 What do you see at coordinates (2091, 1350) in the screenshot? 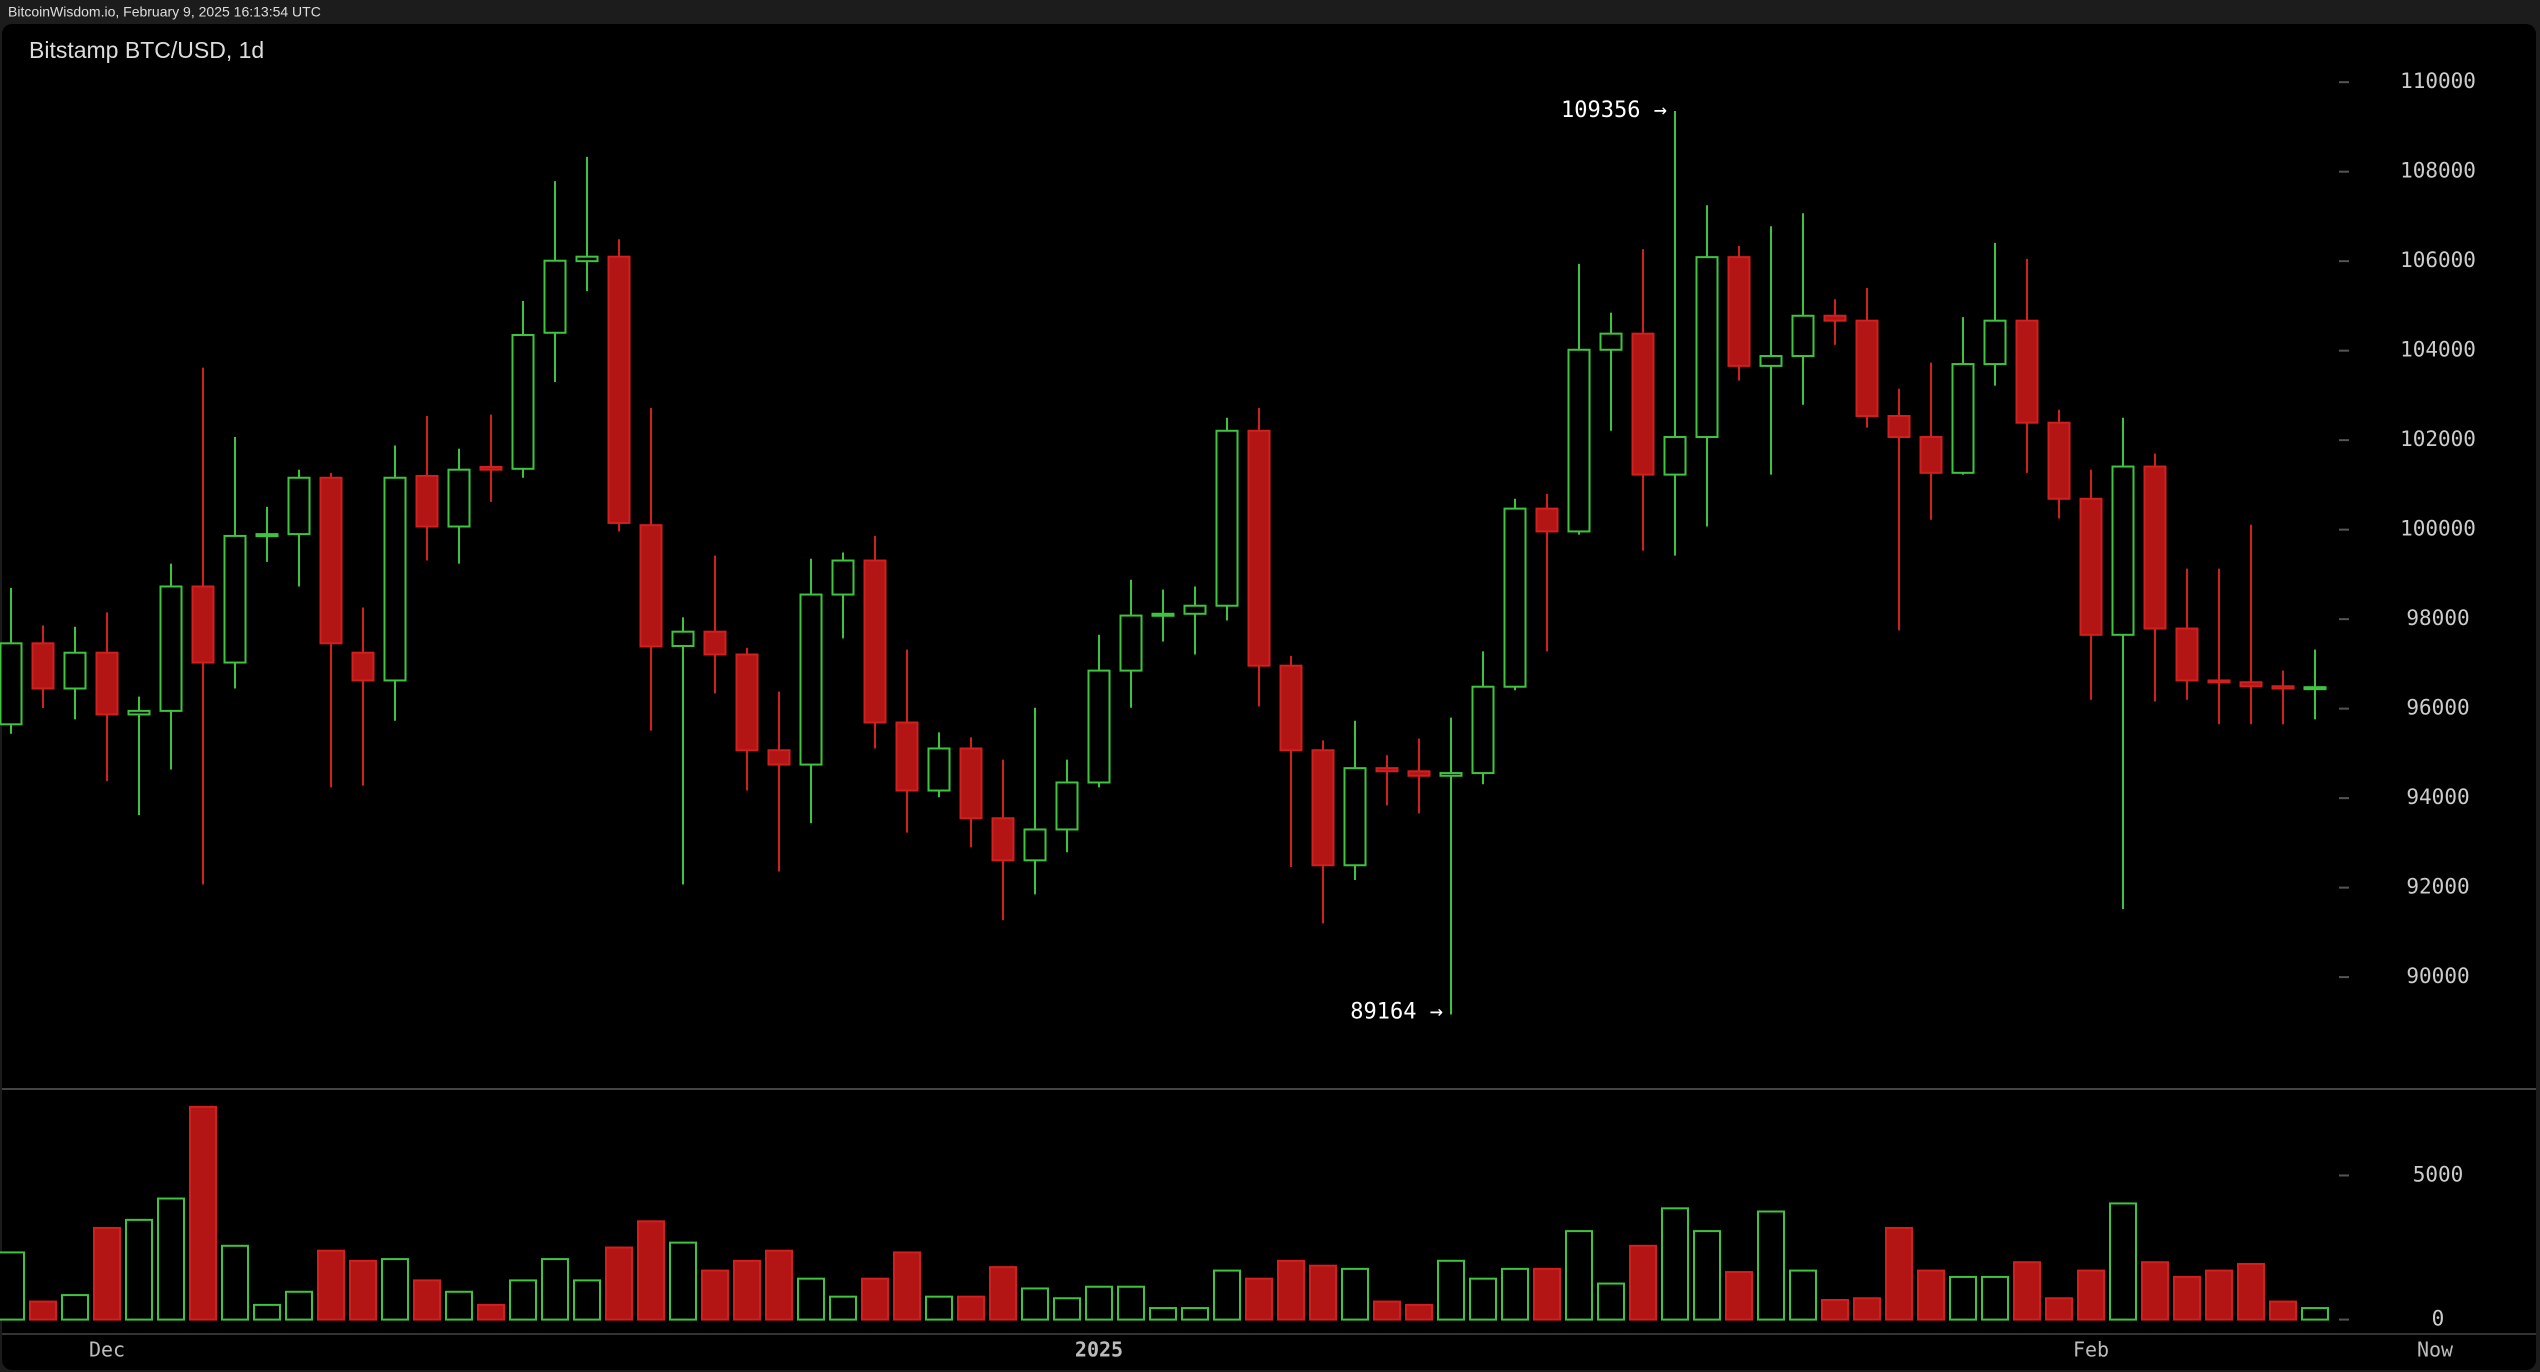
I see `x-tick-label: Feb` at bounding box center [2091, 1350].